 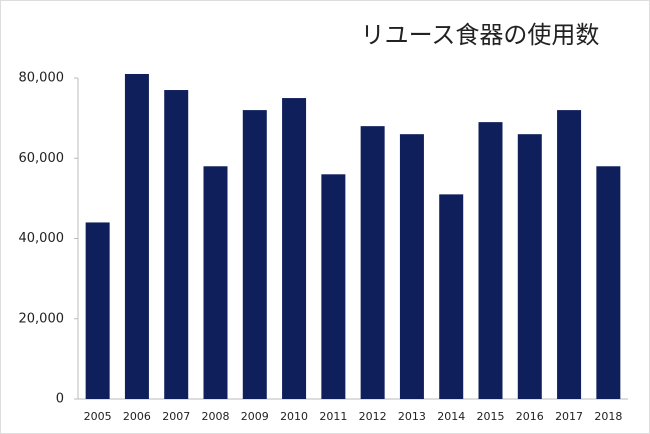 What do you see at coordinates (60, 399) in the screenshot?
I see `y-tick-label: 0` at bounding box center [60, 399].